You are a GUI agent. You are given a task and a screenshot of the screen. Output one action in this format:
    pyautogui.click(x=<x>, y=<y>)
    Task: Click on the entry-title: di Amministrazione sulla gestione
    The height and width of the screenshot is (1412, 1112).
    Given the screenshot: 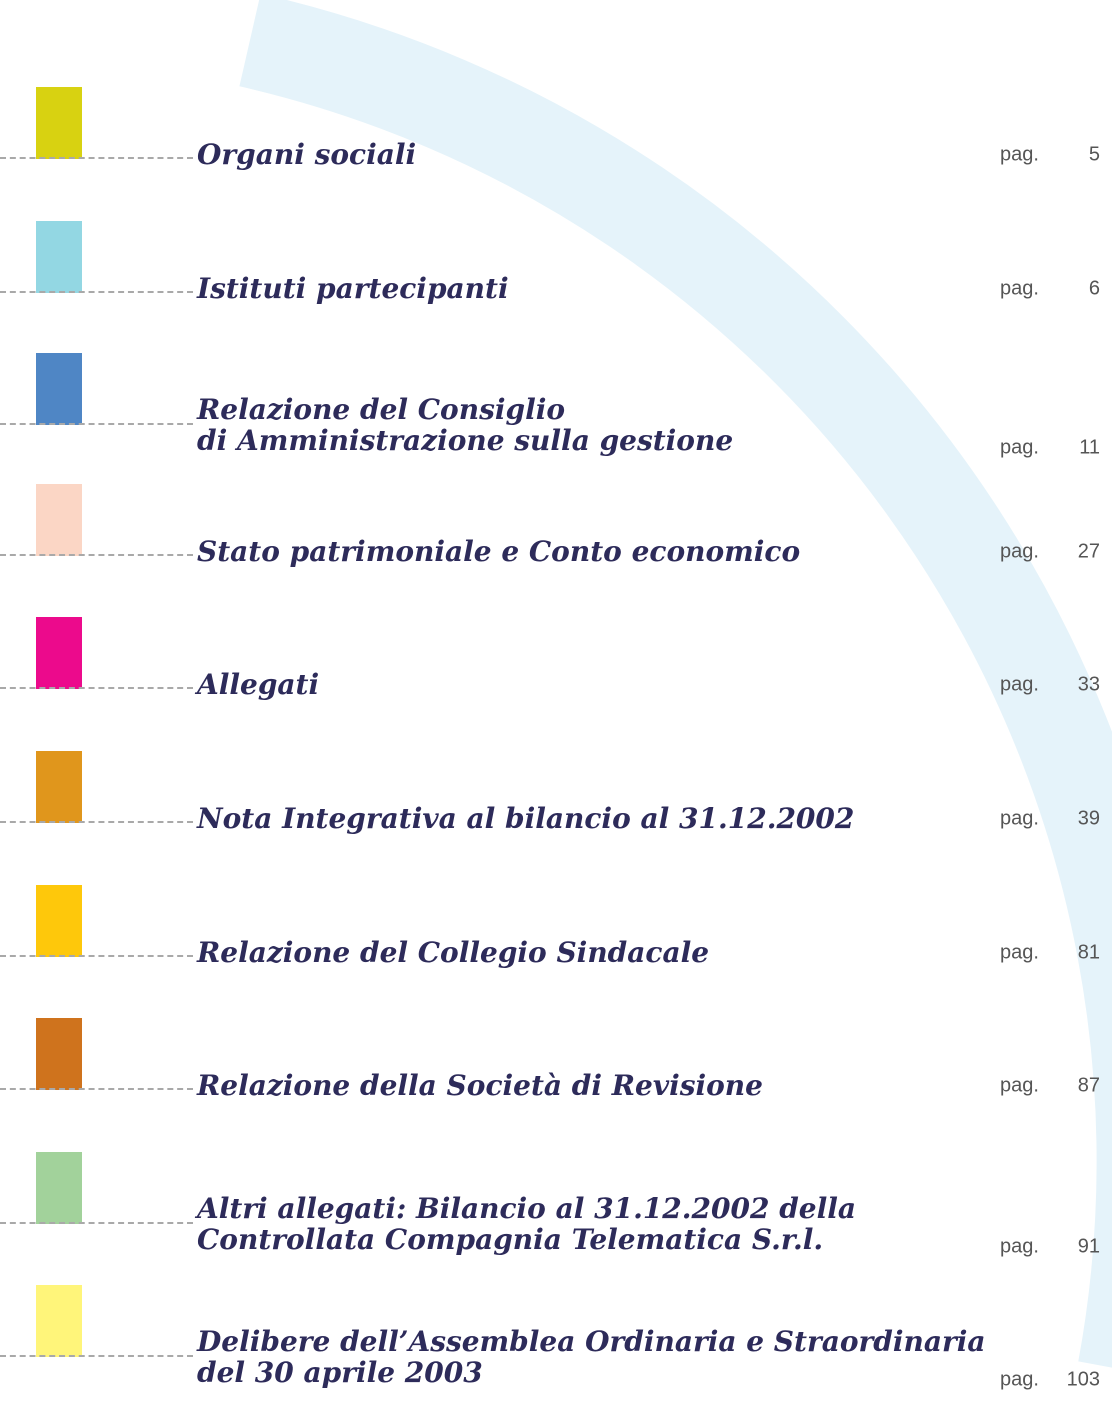 What is the action you would take?
    pyautogui.click(x=465, y=440)
    